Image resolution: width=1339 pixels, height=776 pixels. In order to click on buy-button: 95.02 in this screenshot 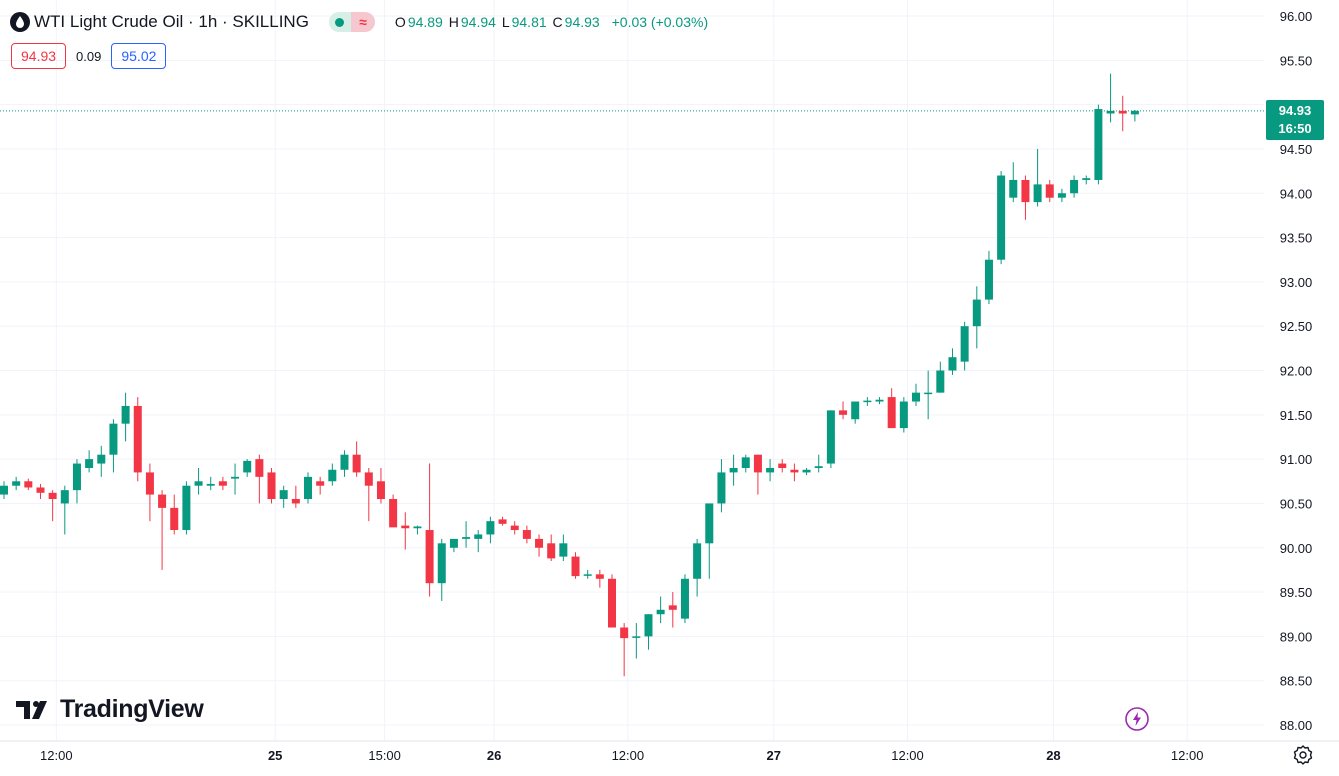, I will do `click(139, 56)`.